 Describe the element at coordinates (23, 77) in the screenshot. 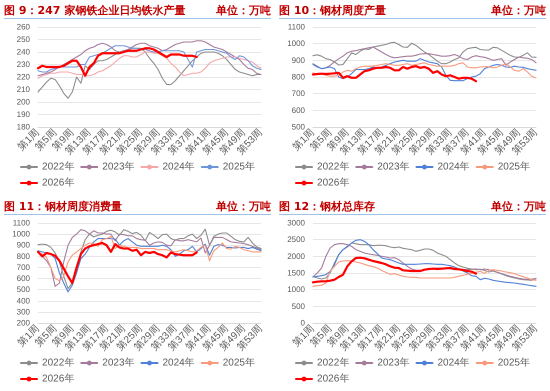

I see `y-tick-label: 220` at that location.